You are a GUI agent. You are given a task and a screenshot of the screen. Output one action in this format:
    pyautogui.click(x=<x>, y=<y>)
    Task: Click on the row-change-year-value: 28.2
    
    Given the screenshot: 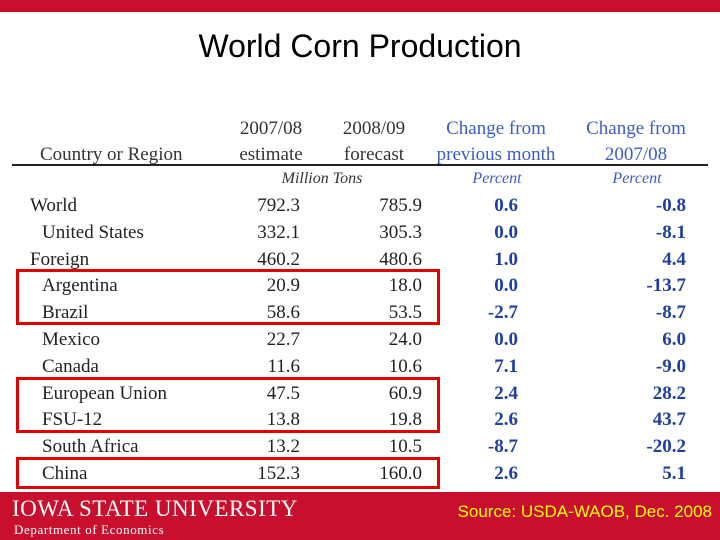 What is the action you would take?
    pyautogui.click(x=669, y=393)
    